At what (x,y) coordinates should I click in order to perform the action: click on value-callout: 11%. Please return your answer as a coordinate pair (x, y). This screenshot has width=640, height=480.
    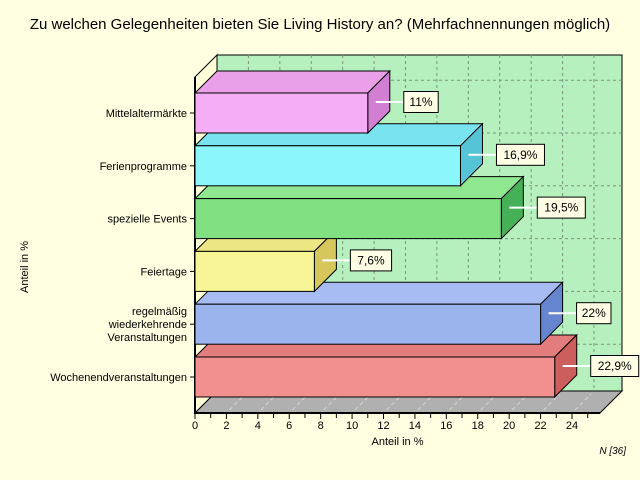
    Looking at the image, I should click on (407, 102).